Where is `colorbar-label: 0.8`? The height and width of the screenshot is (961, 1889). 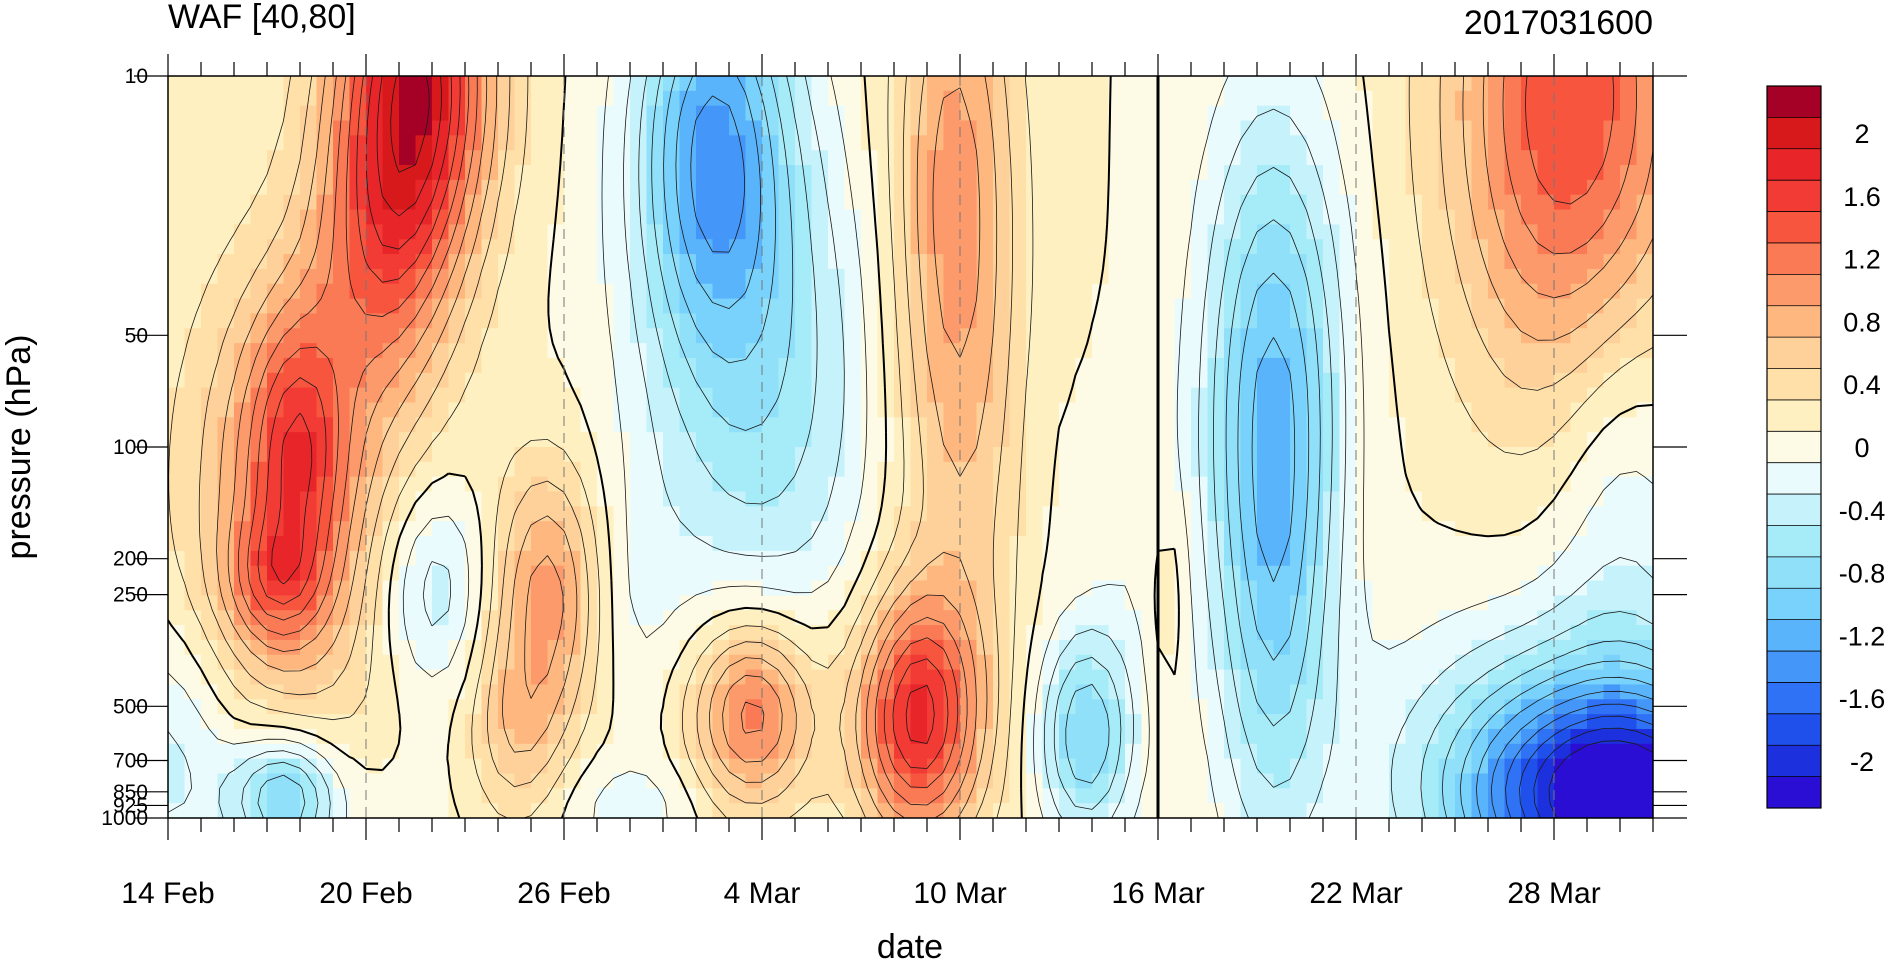 colorbar-label: 0.8 is located at coordinates (1862, 322).